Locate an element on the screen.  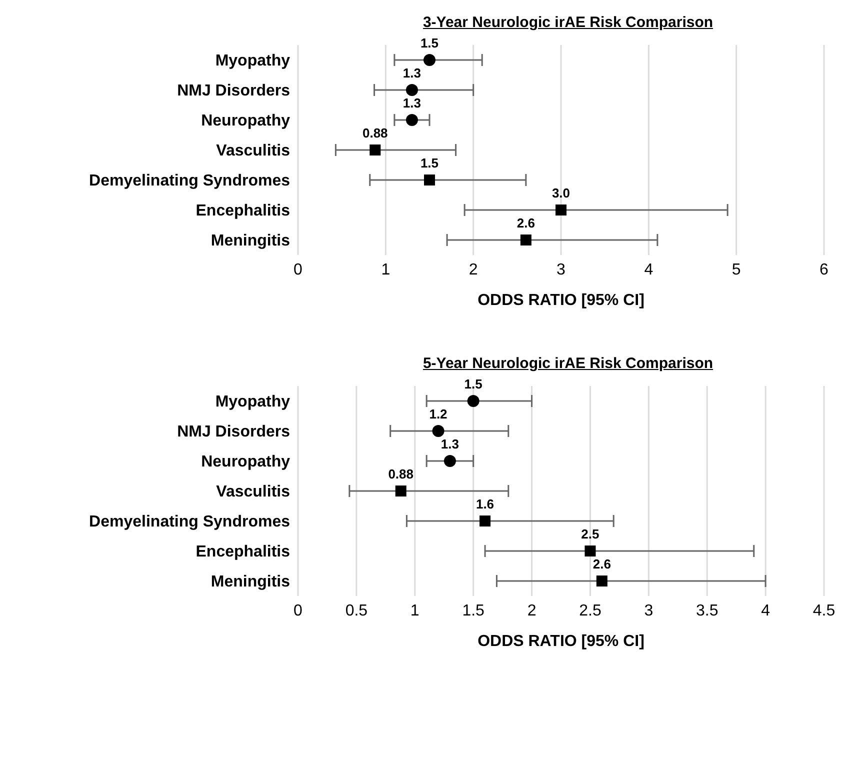
x-tick-label: 6 is located at coordinates (824, 269).